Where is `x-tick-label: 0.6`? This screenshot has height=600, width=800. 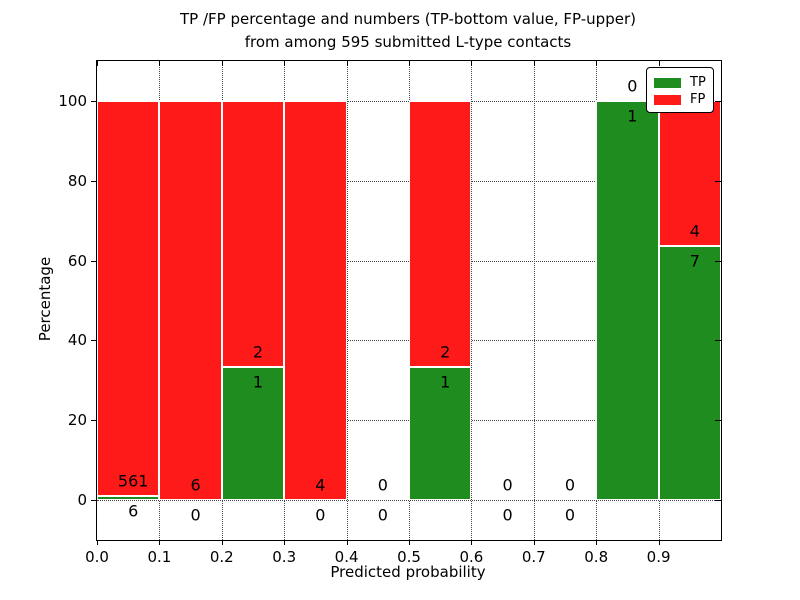
x-tick-label: 0.6 is located at coordinates (471, 557).